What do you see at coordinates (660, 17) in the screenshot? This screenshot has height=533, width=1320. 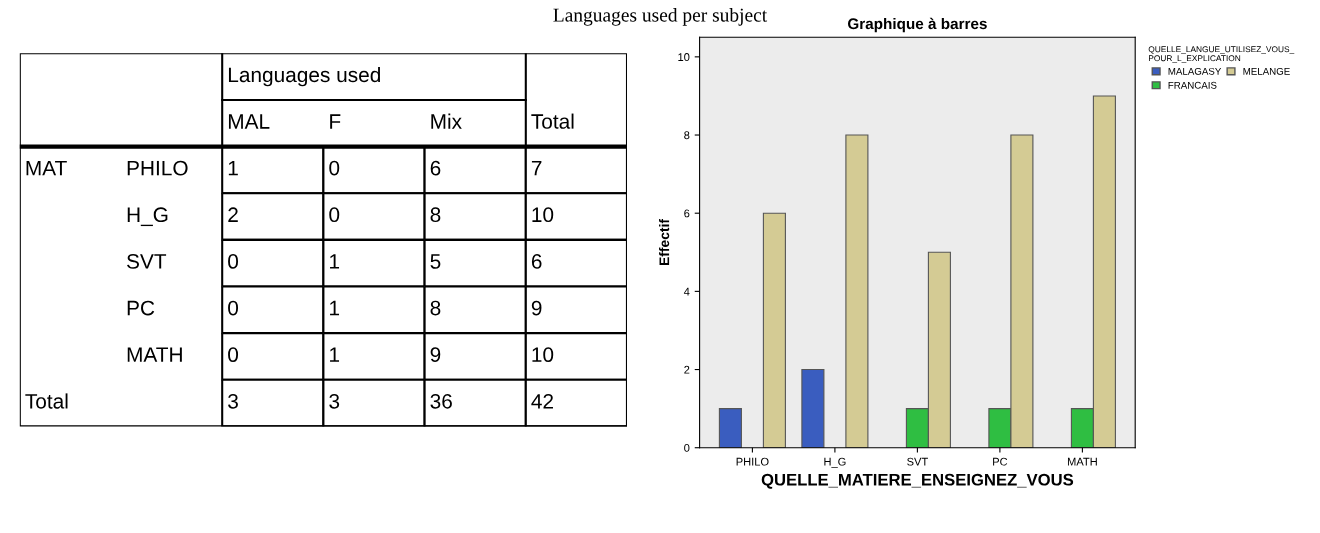 I see `text: Languages used per subject` at bounding box center [660, 17].